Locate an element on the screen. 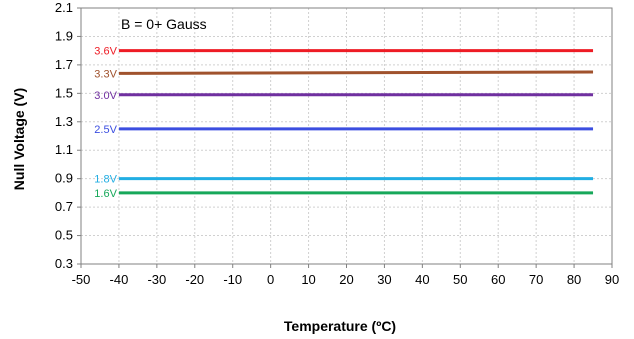 The height and width of the screenshot is (339, 634). x-axis-label: Temperature (ºC) is located at coordinates (340, 326).